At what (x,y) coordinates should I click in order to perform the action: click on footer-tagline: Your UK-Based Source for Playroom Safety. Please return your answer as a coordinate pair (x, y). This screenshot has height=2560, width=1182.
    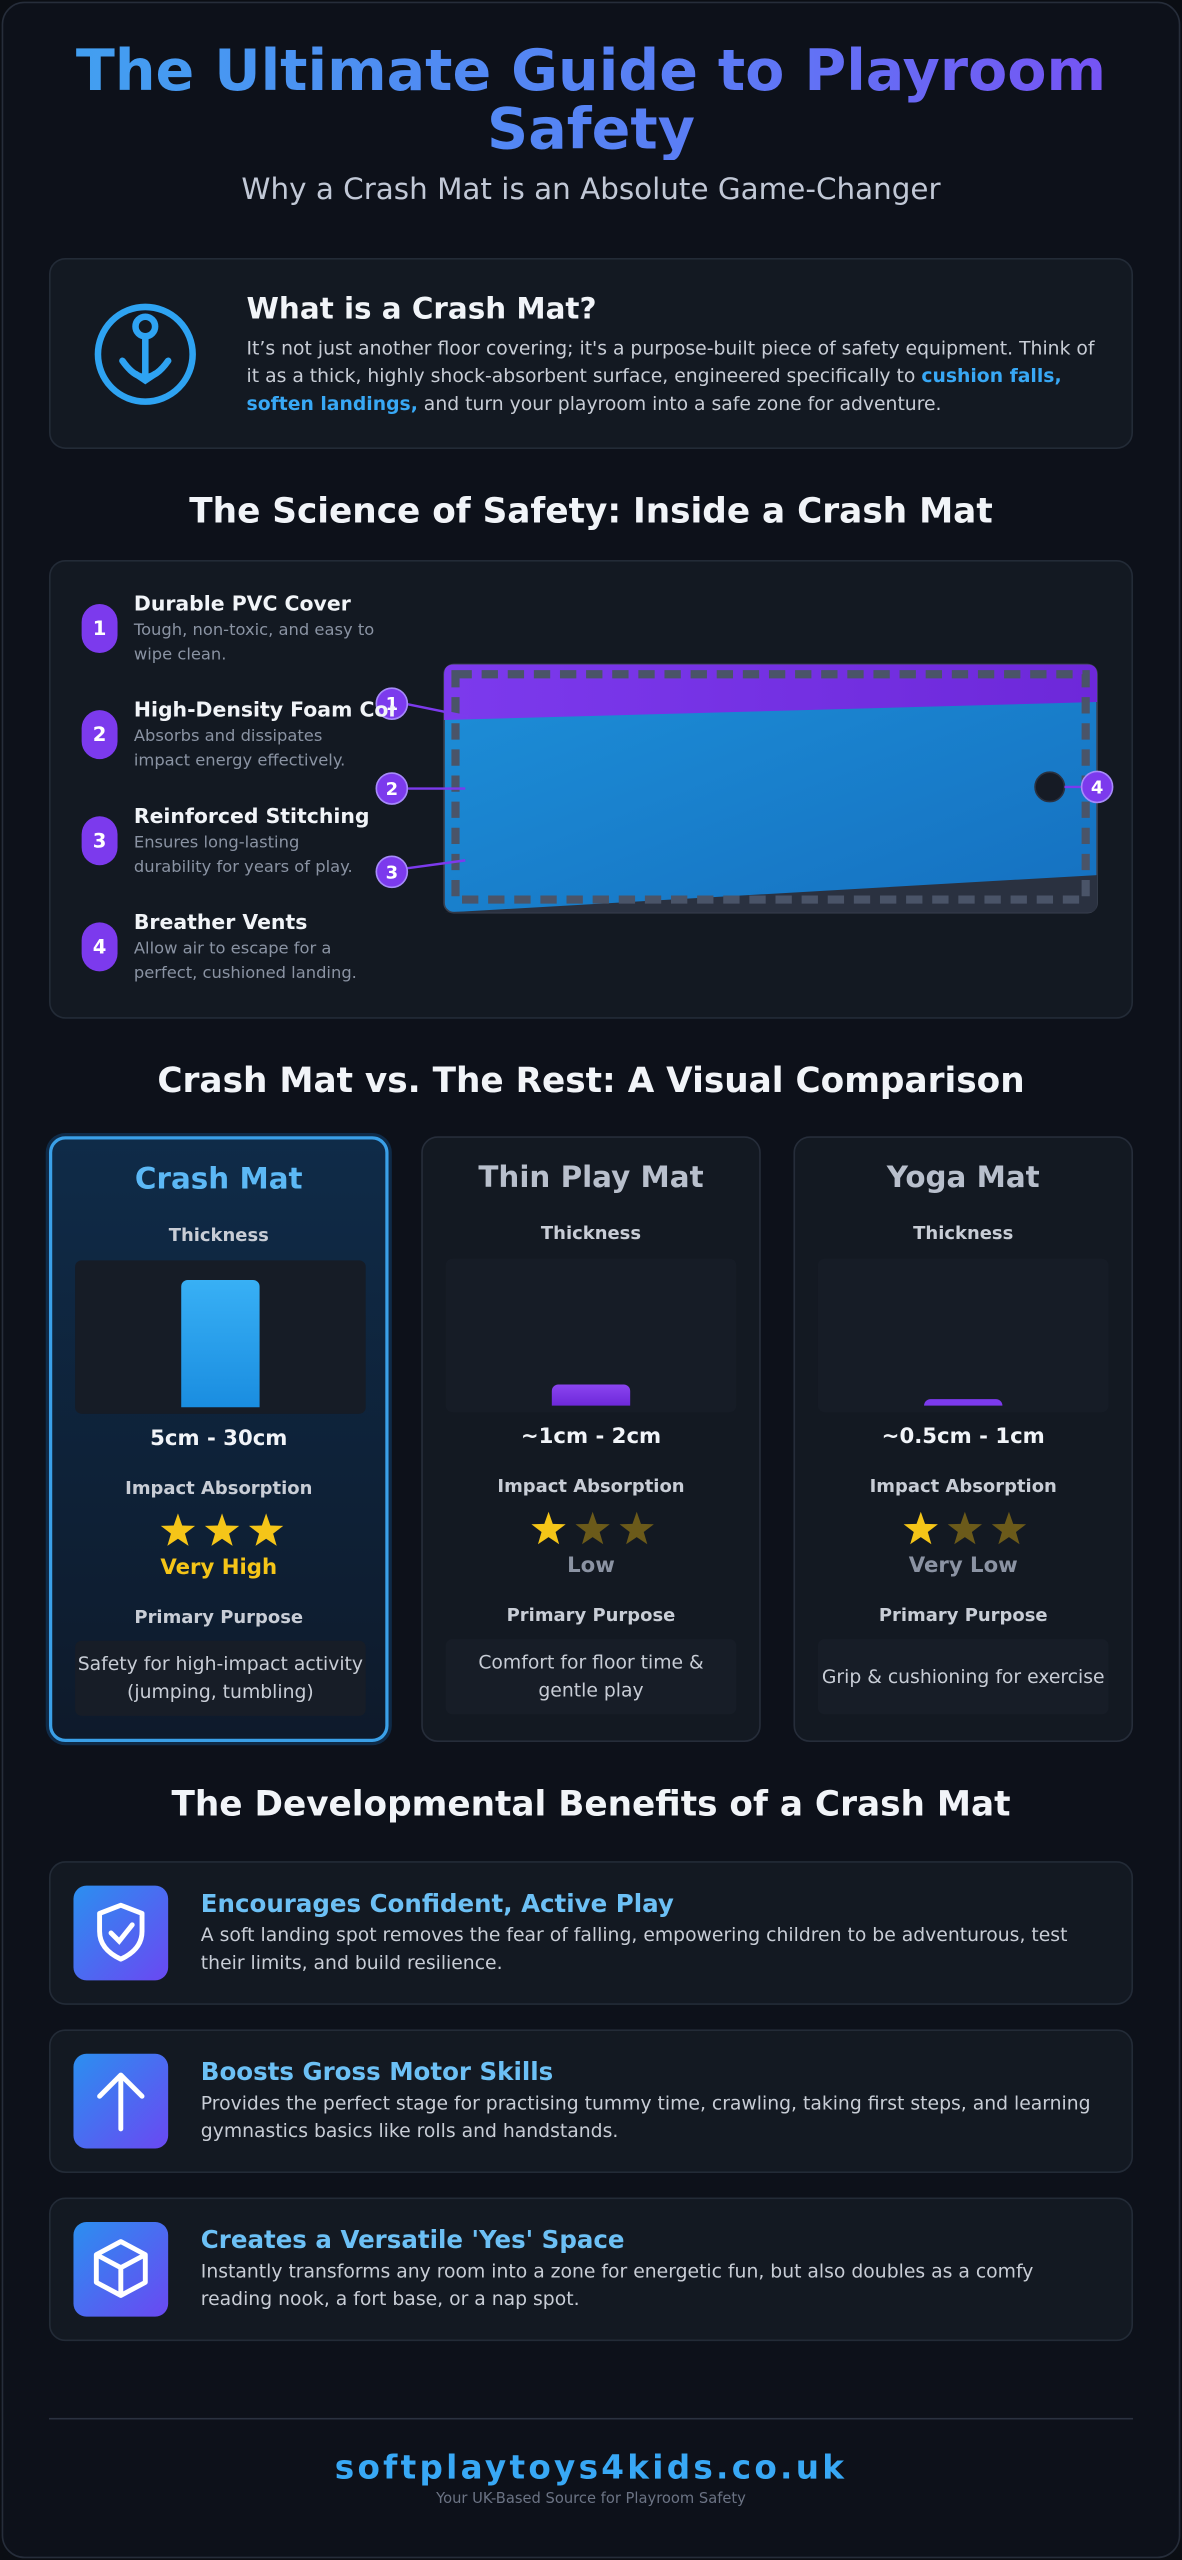
    Looking at the image, I should click on (591, 2499).